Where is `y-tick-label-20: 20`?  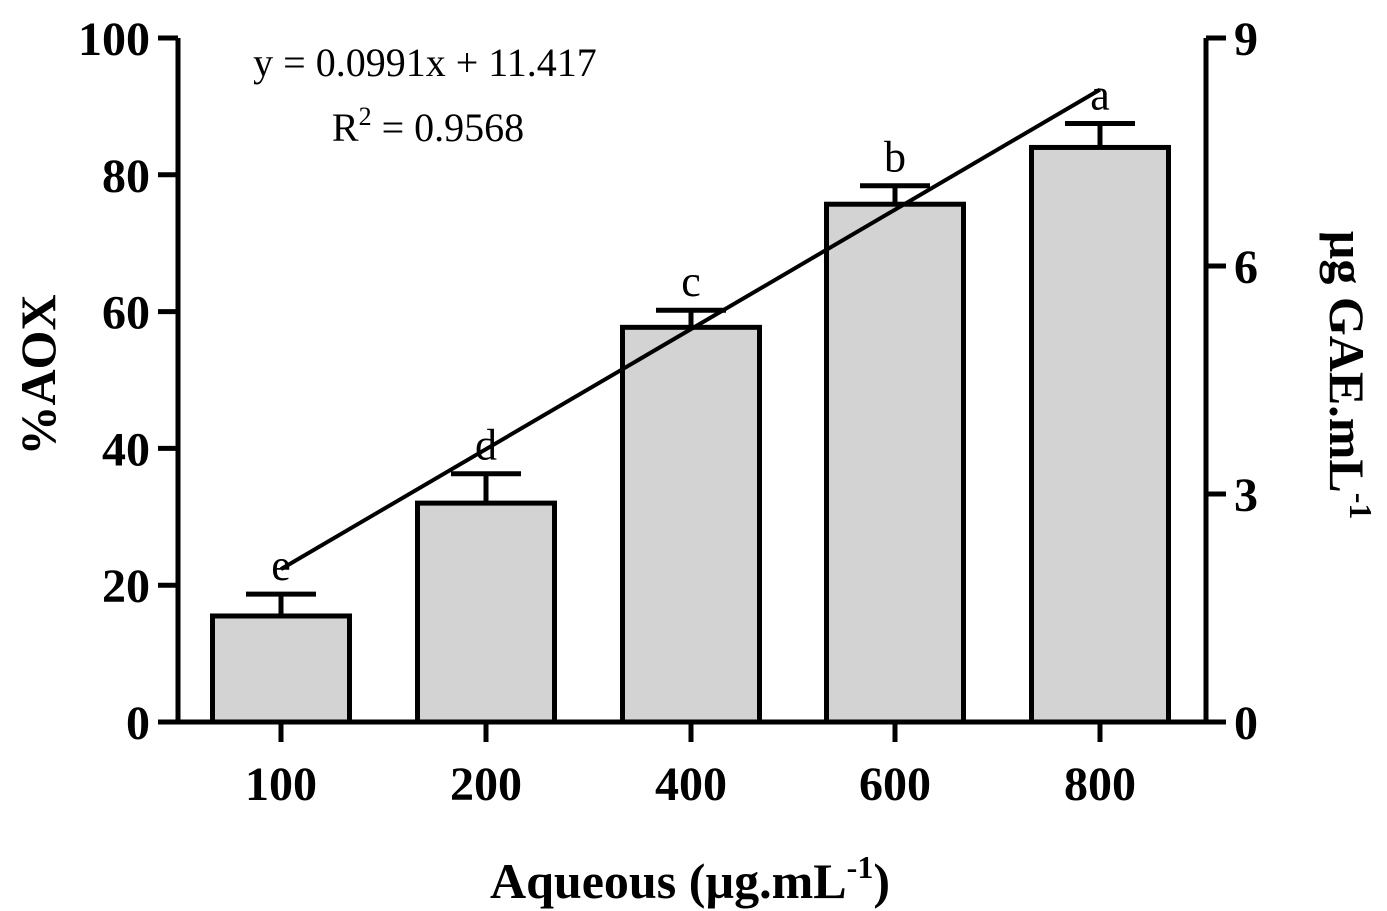 y-tick-label-20: 20 is located at coordinates (126, 586).